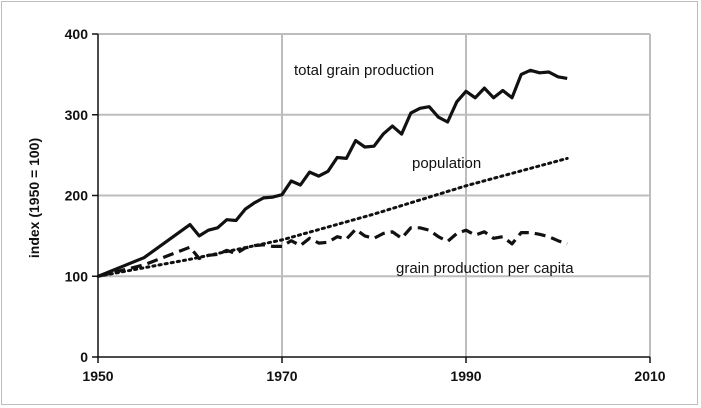 The width and height of the screenshot is (701, 408). What do you see at coordinates (332, 252) in the screenshot?
I see `series-line-grain-production-per-capita` at bounding box center [332, 252].